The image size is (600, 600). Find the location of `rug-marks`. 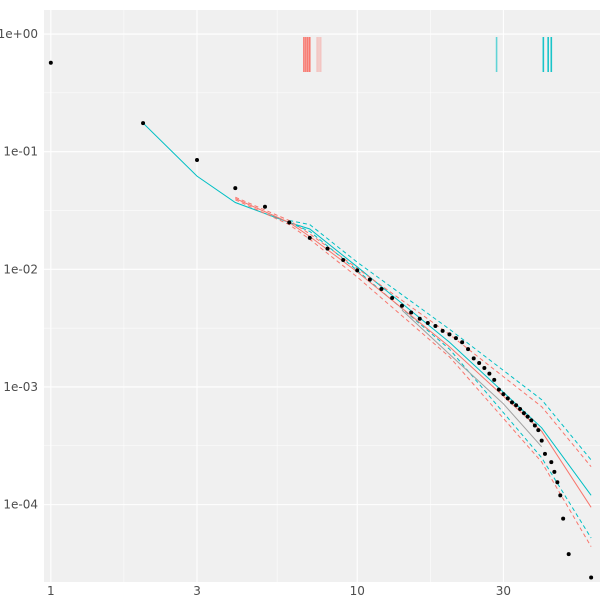

rug-marks is located at coordinates (428, 54).